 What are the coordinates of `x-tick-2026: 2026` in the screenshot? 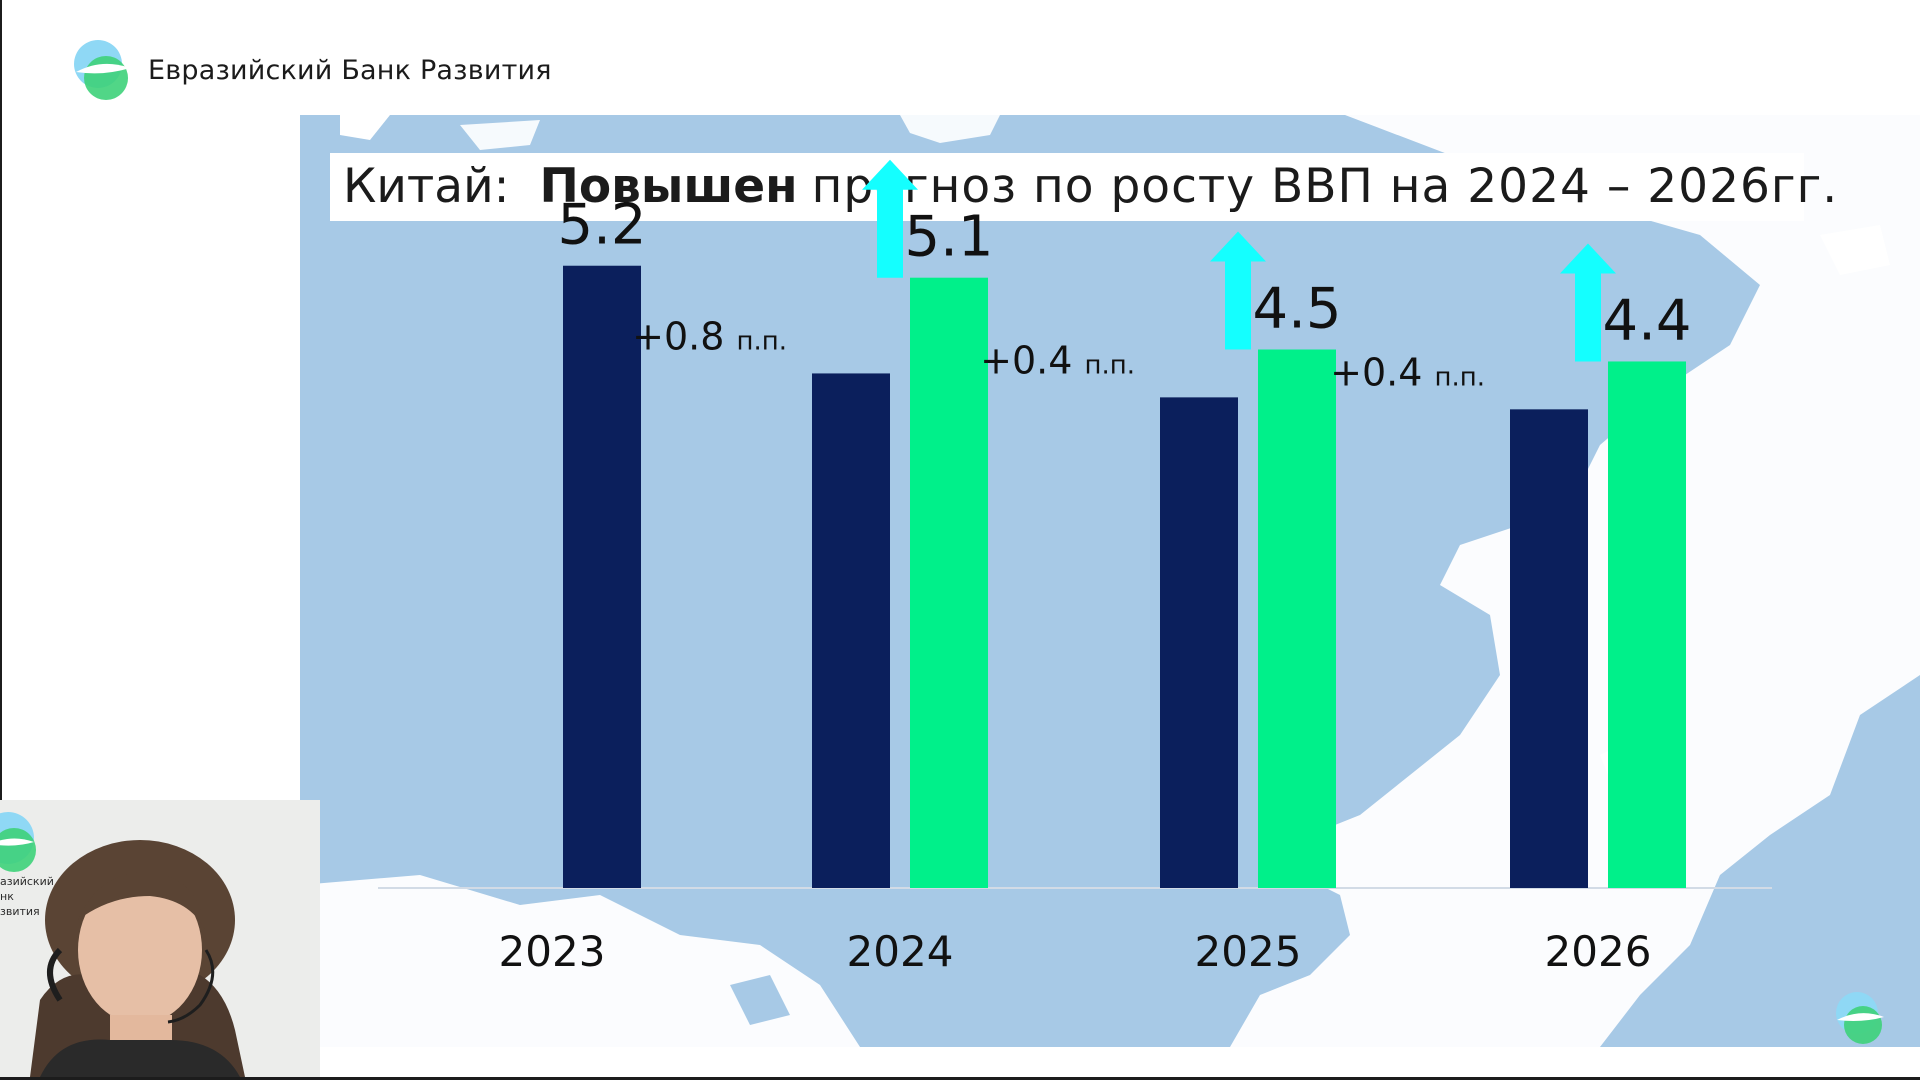 It's located at (1598, 951).